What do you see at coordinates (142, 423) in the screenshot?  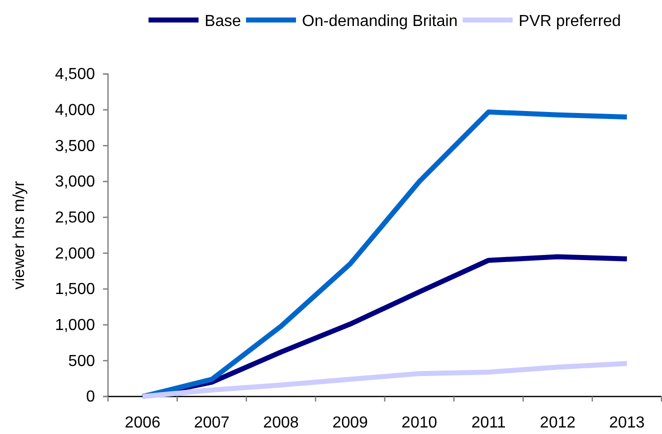 I see `x-tick-label: 2006` at bounding box center [142, 423].